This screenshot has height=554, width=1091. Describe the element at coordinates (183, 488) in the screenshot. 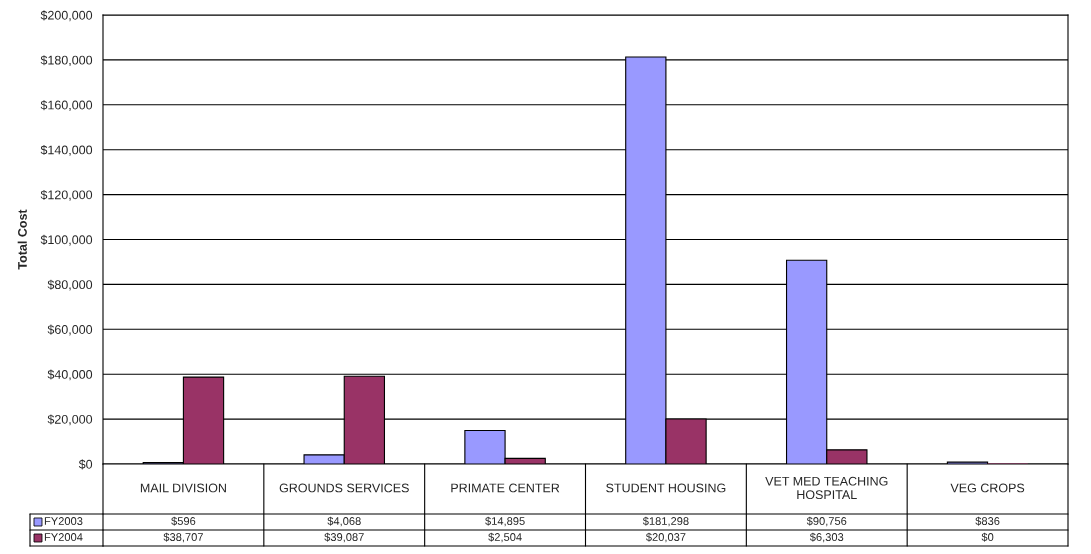

I see `x-tick-label: MAIL DIVISION` at that location.